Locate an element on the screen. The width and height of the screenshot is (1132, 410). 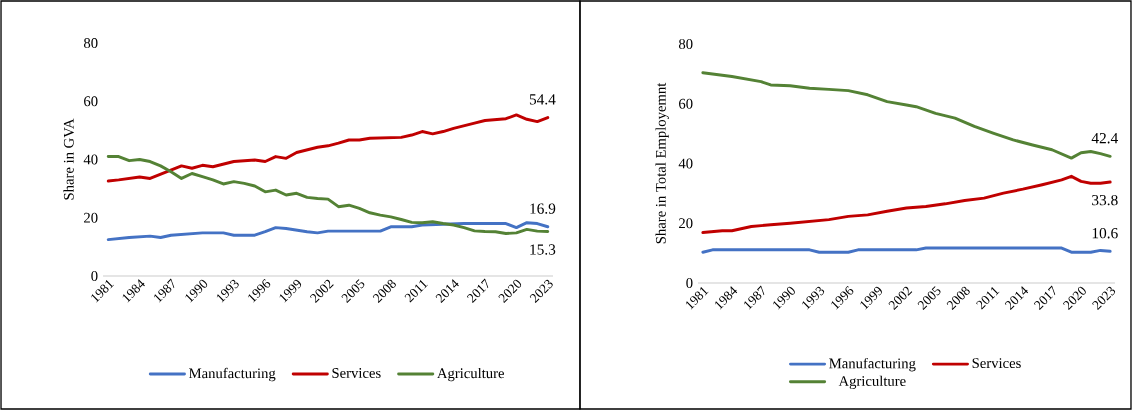
data-label: 33.8 is located at coordinates (1105, 200).